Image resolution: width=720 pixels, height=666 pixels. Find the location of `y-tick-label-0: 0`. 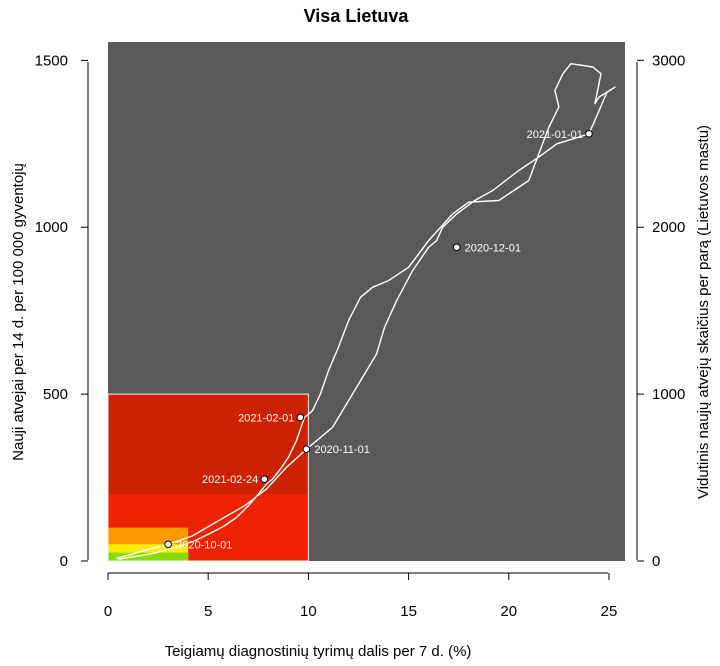

y-tick-label-0: 0 is located at coordinates (64, 561).